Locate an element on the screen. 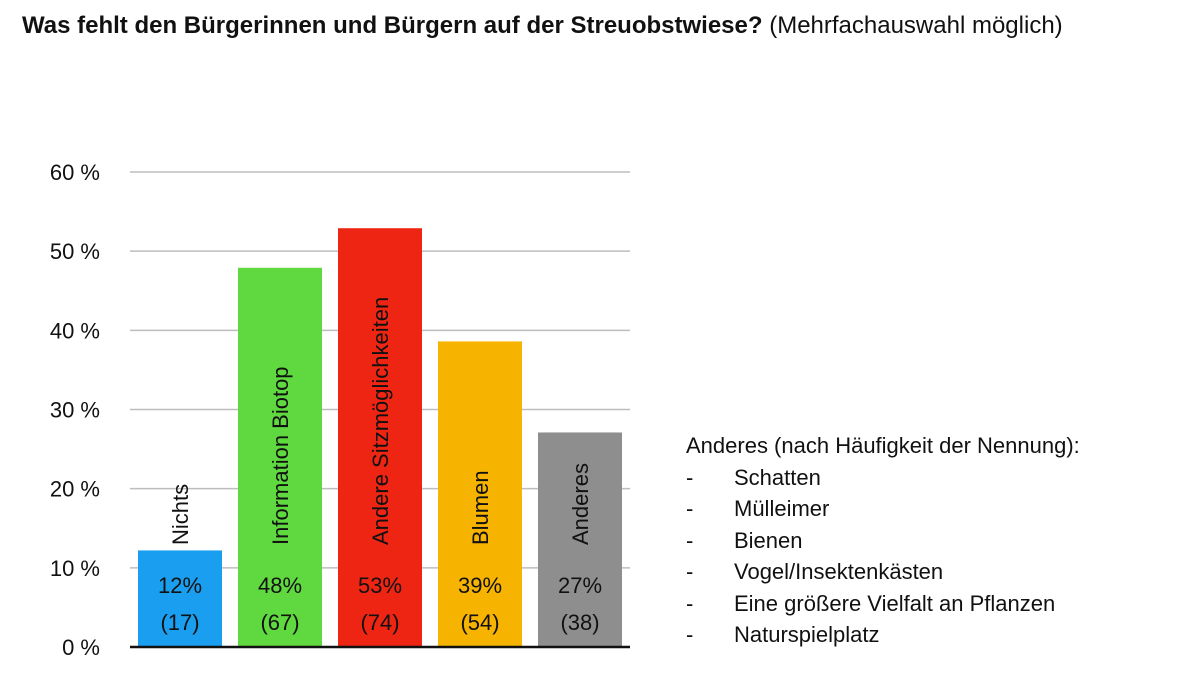 This screenshot has height=680, width=1200. bar-percent-label: 27% is located at coordinates (580, 585).